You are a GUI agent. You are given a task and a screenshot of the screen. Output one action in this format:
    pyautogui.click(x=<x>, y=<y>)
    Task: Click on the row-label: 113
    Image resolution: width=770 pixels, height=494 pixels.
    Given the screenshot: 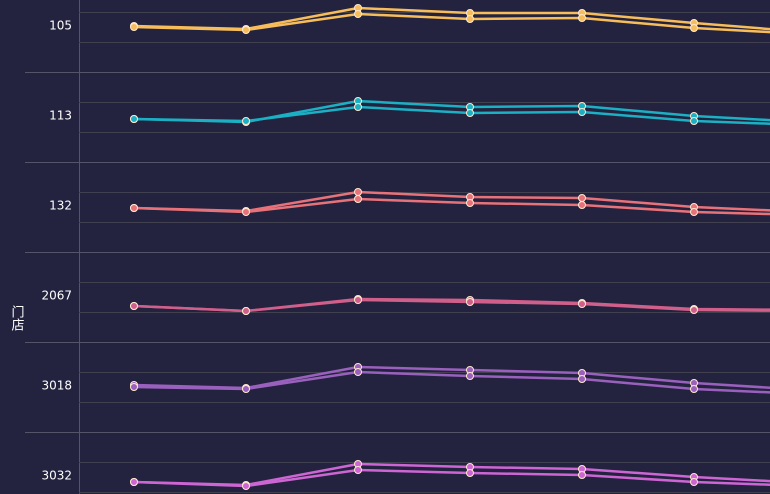 What is the action you would take?
    pyautogui.click(x=60, y=116)
    